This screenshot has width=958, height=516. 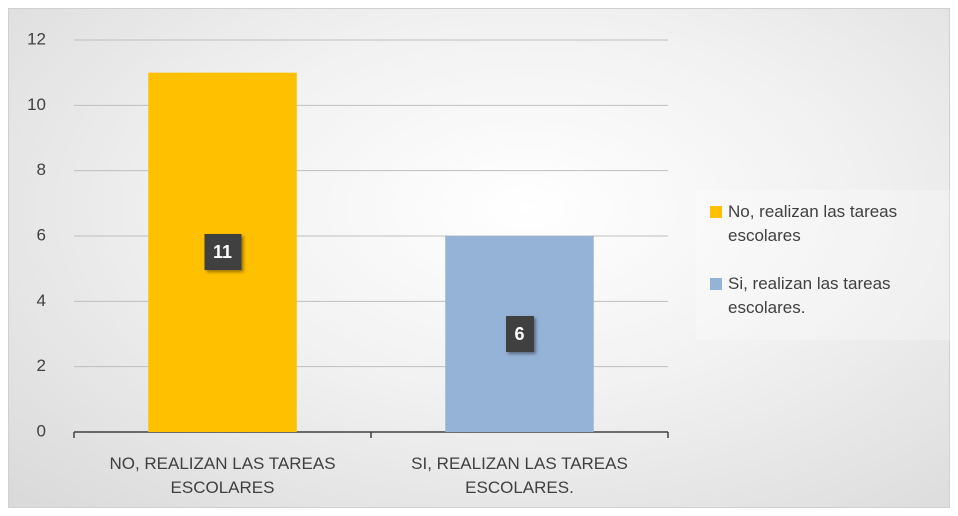 I want to click on y-tick-label: 0, so click(x=41, y=430).